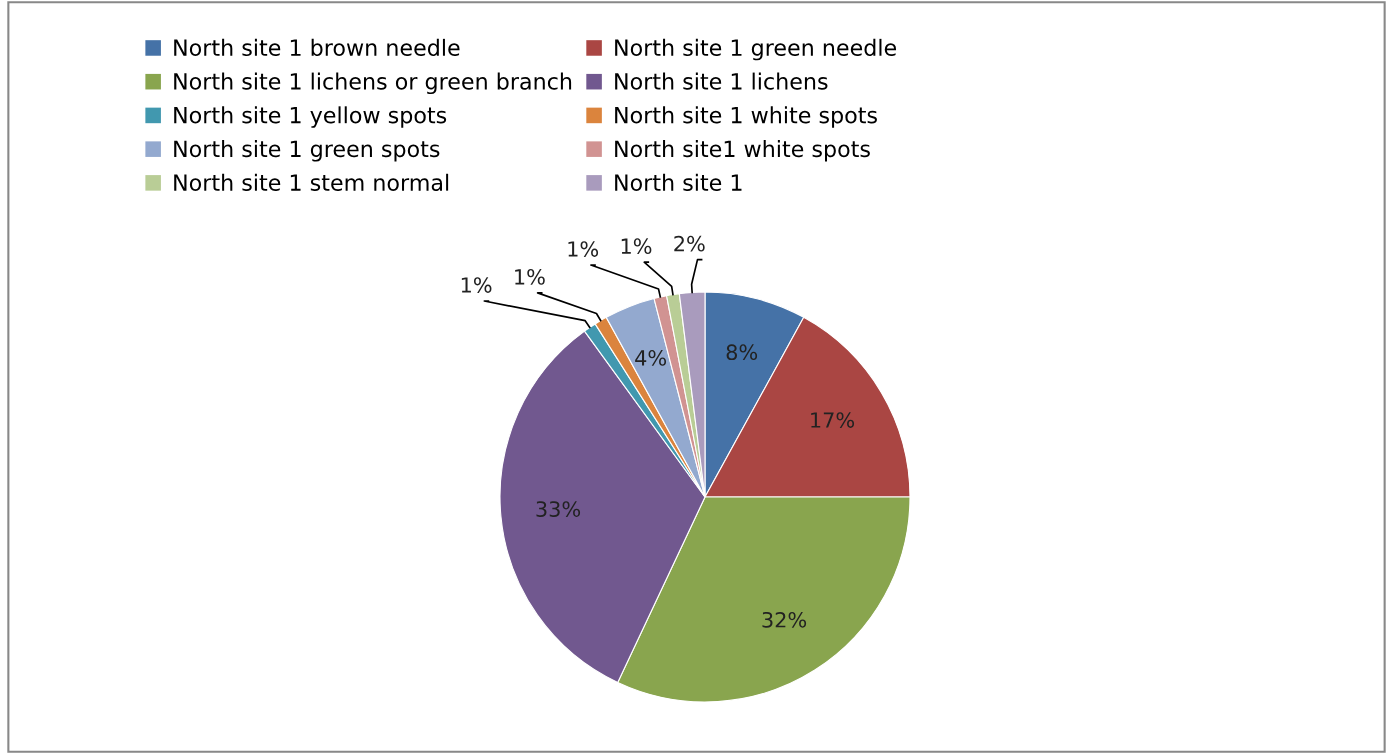  What do you see at coordinates (746, 117) in the screenshot?
I see `legend-label: North site 1 white spots` at bounding box center [746, 117].